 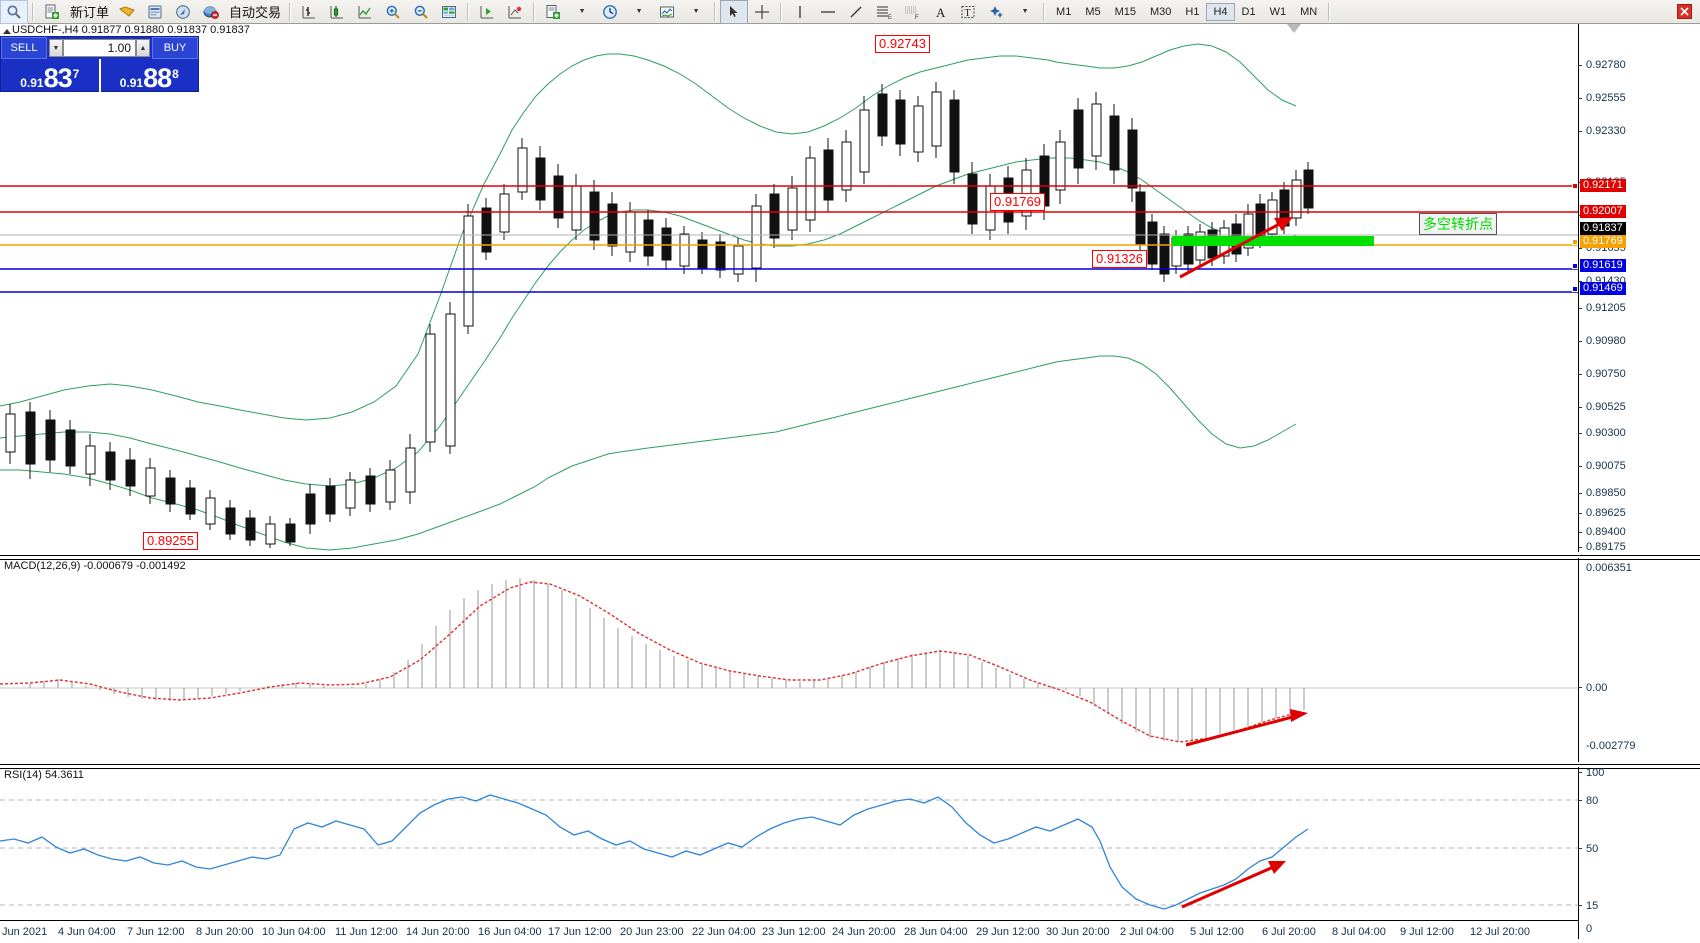 What do you see at coordinates (1294, 28) in the screenshot?
I see `chart-shift-marker-icon` at bounding box center [1294, 28].